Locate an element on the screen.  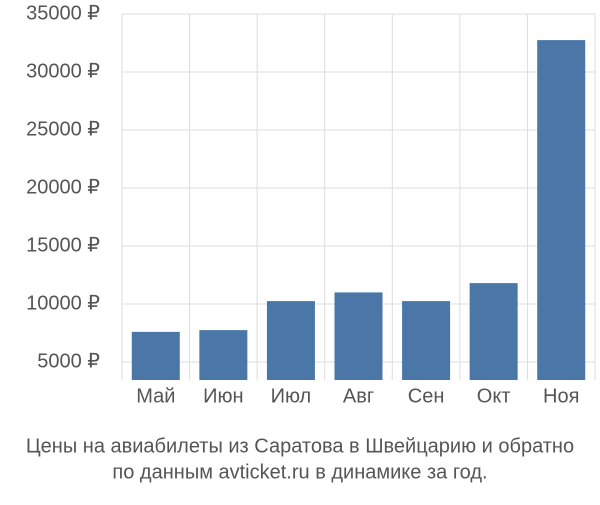
y-tick-label: 20000 ₽ is located at coordinates (63, 187).